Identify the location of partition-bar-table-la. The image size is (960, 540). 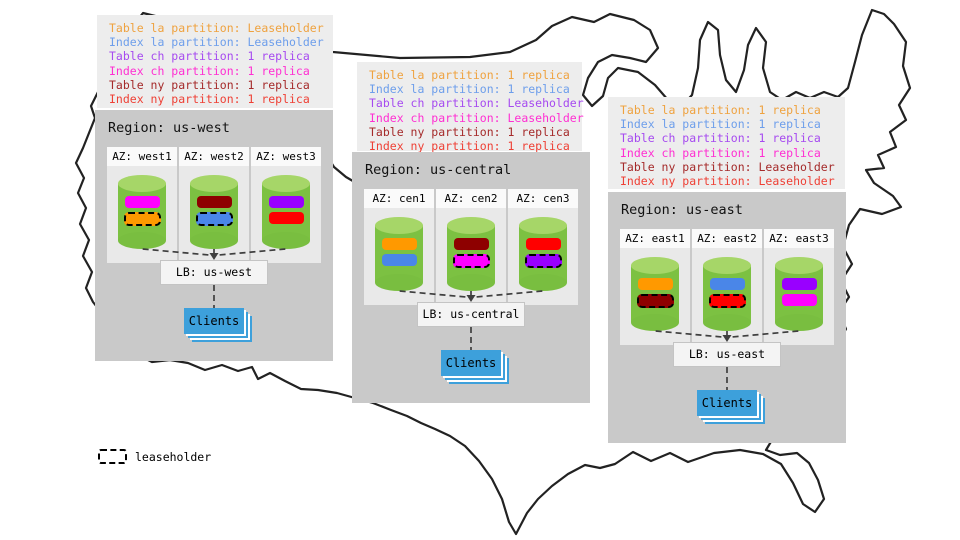
(655, 284).